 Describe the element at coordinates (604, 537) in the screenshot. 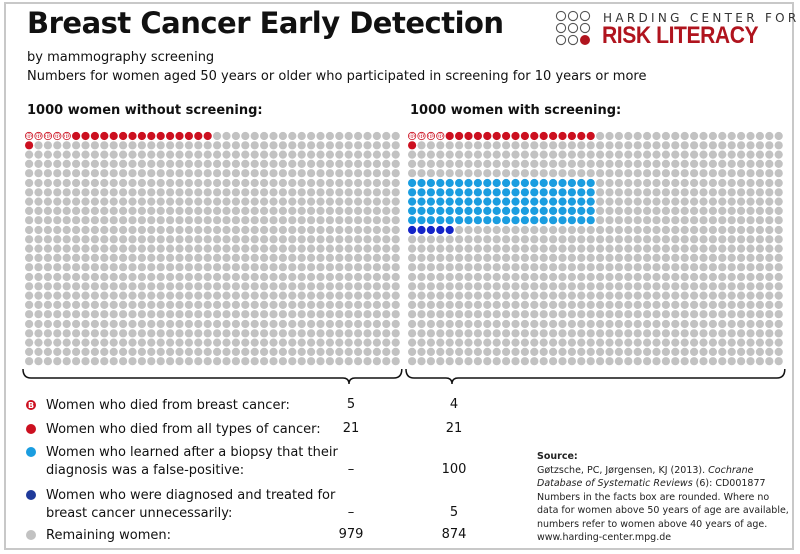

I see `source-website: www.harding-center.mpg.de` at that location.